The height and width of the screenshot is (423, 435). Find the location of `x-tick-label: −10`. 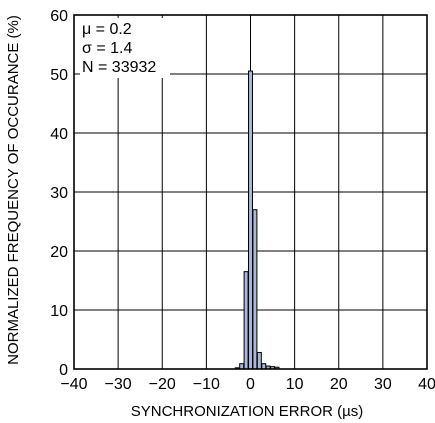

x-tick-label: −10 is located at coordinates (206, 384).